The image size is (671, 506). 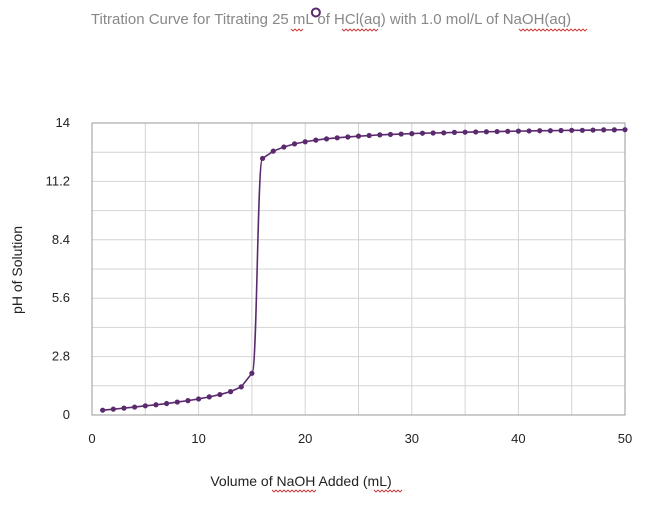 I want to click on y-tick-labels: 0 2.8 5.6 8.4 11.2 14, so click(x=58, y=268).